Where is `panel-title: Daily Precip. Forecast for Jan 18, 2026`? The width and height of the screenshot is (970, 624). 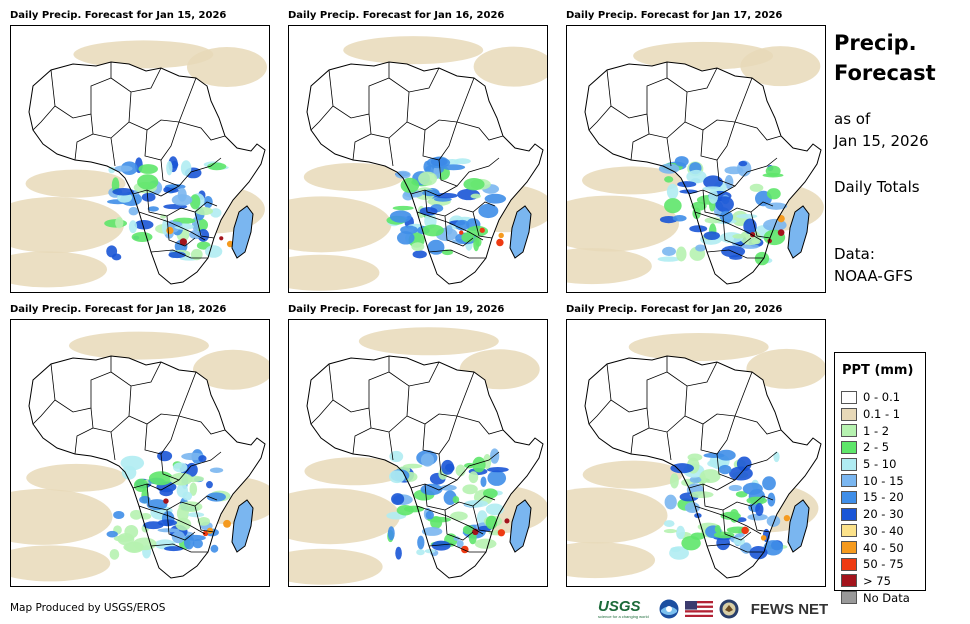
panel-title: Daily Precip. Forecast for Jan 18, 2026 is located at coordinates (118, 309).